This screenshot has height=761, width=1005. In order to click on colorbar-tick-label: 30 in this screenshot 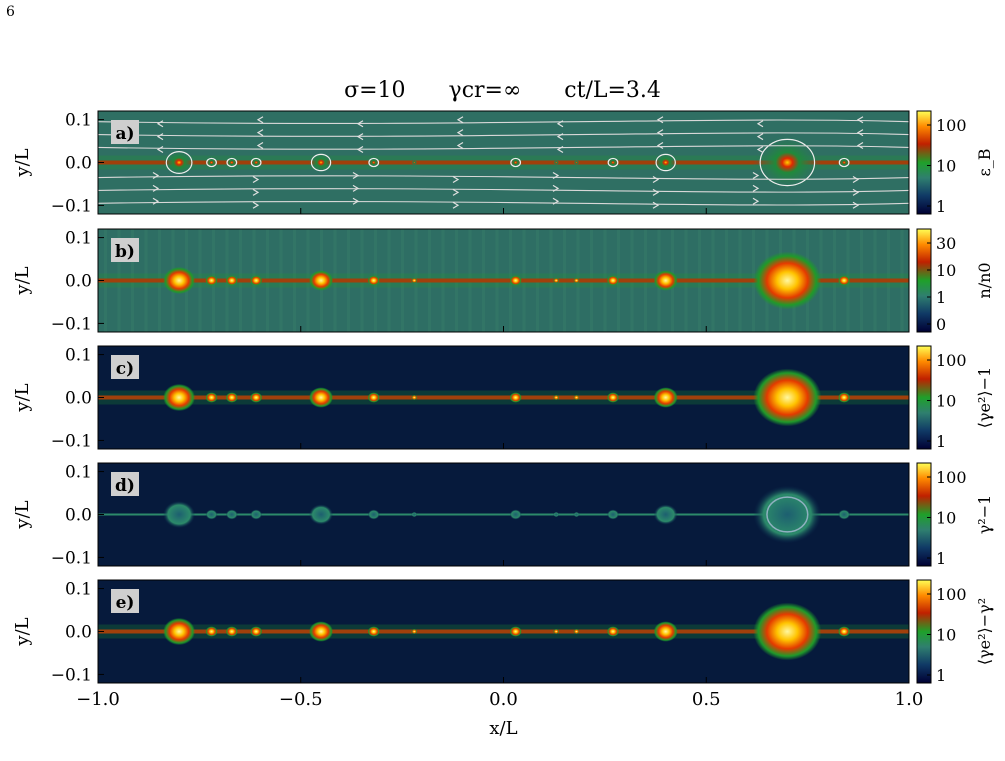, I will do `click(946, 243)`.